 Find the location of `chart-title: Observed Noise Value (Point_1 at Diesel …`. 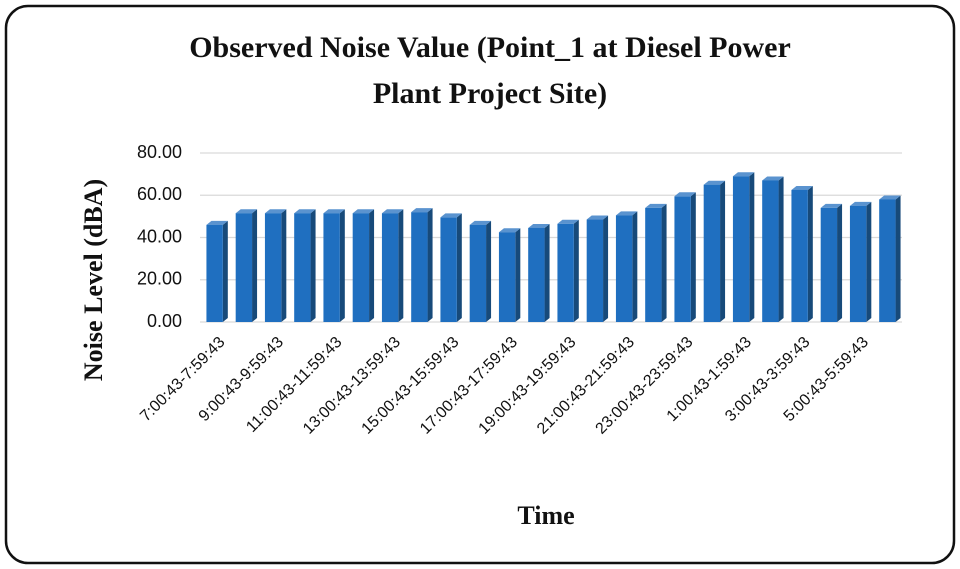

chart-title: Observed Noise Value (Point_1 at Diesel … is located at coordinates (490, 47).